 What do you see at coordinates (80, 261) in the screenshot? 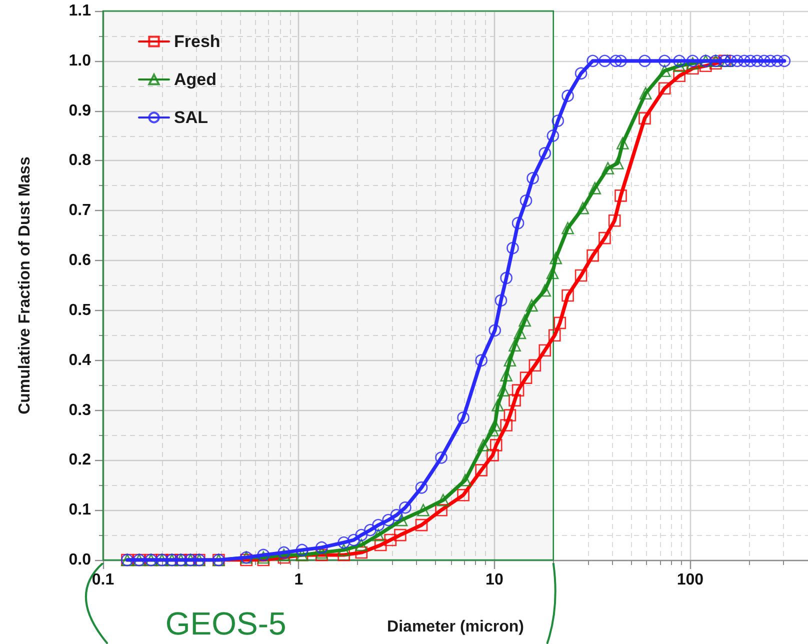
I see `y-tick-label: 0.6` at bounding box center [80, 261].